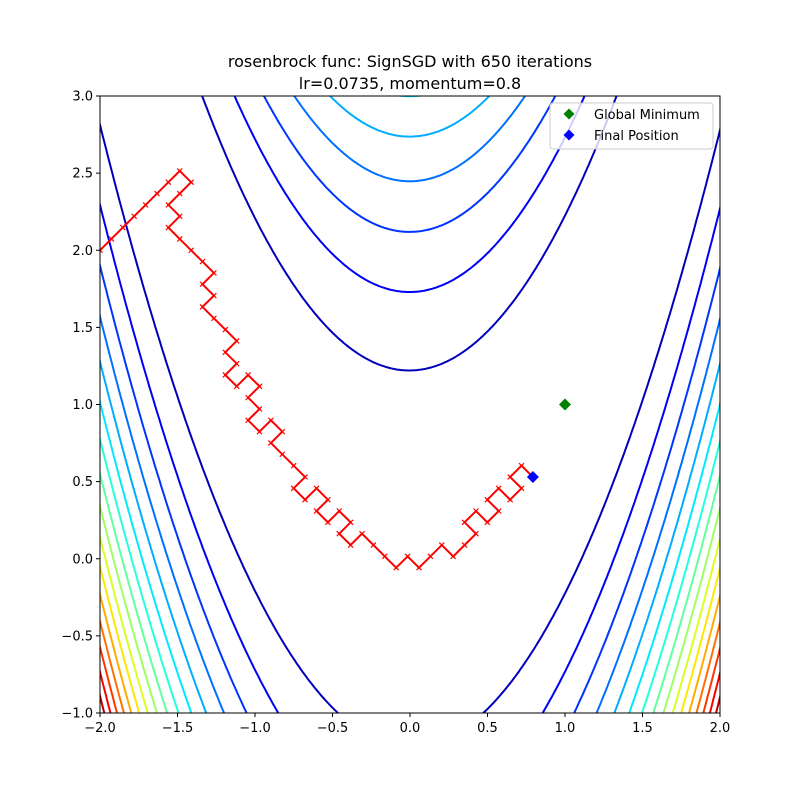  What do you see at coordinates (647, 115) in the screenshot?
I see `legend-global-minimum: Global Minimum` at bounding box center [647, 115].